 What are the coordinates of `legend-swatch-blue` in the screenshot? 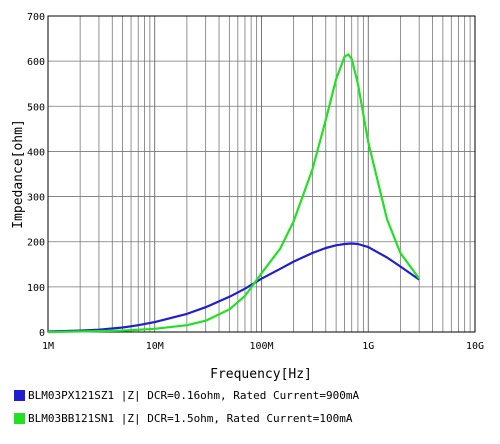 It's located at (19, 395).